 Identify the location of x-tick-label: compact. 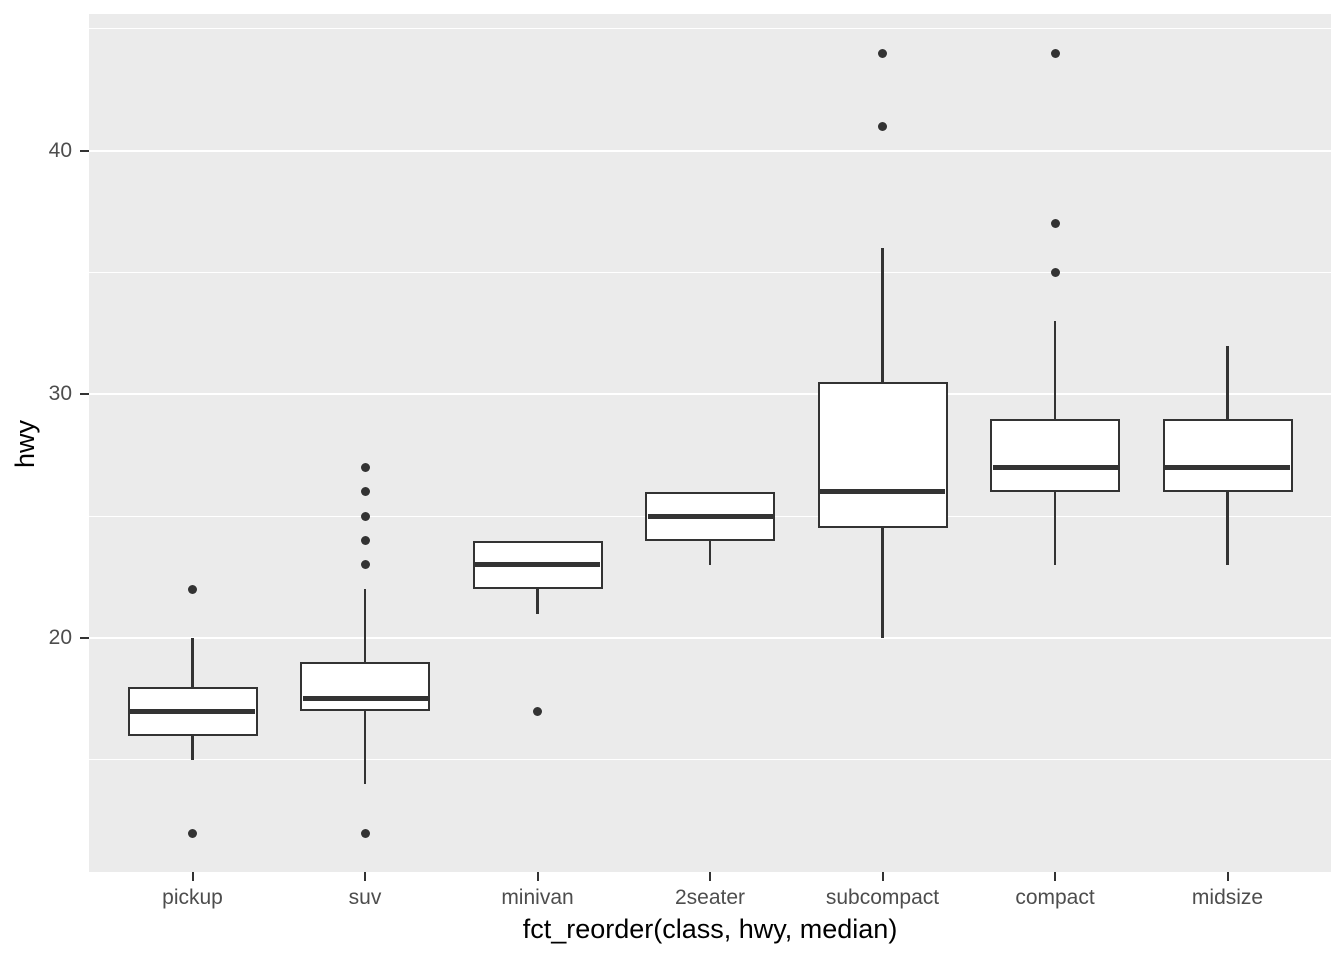
(1055, 897).